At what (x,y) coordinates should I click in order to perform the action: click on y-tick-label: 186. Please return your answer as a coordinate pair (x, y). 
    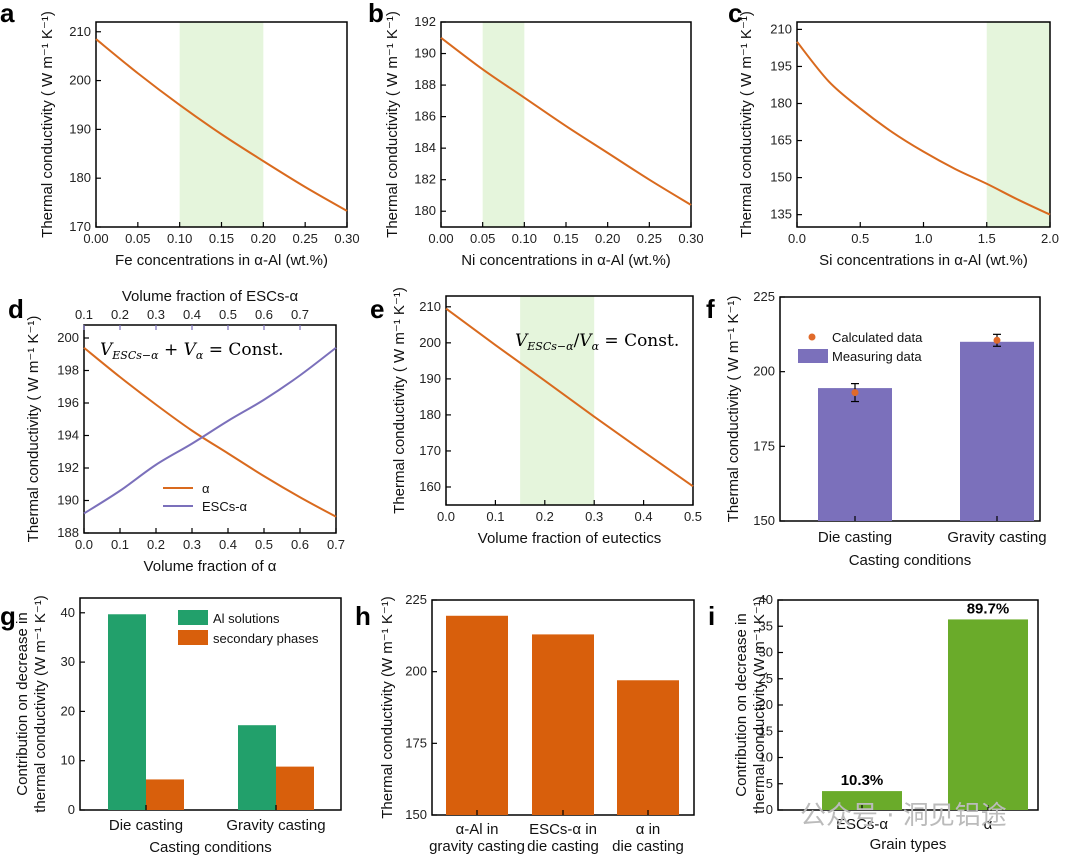
    Looking at the image, I should click on (425, 116).